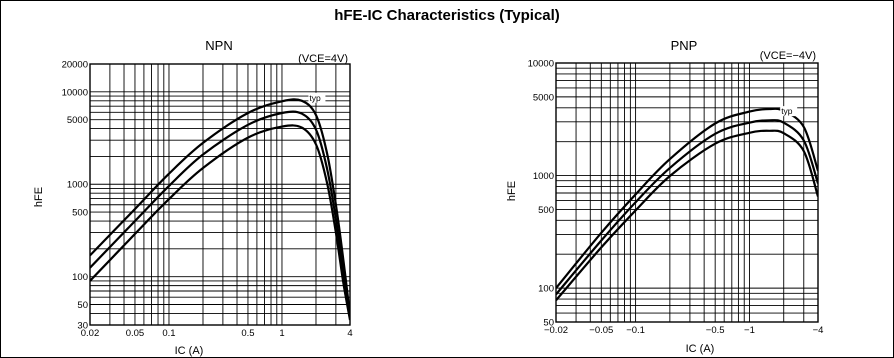 The image size is (894, 358). Describe the element at coordinates (323, 59) in the screenshot. I see `chart-npn-condition: (VCE=4V)` at that location.